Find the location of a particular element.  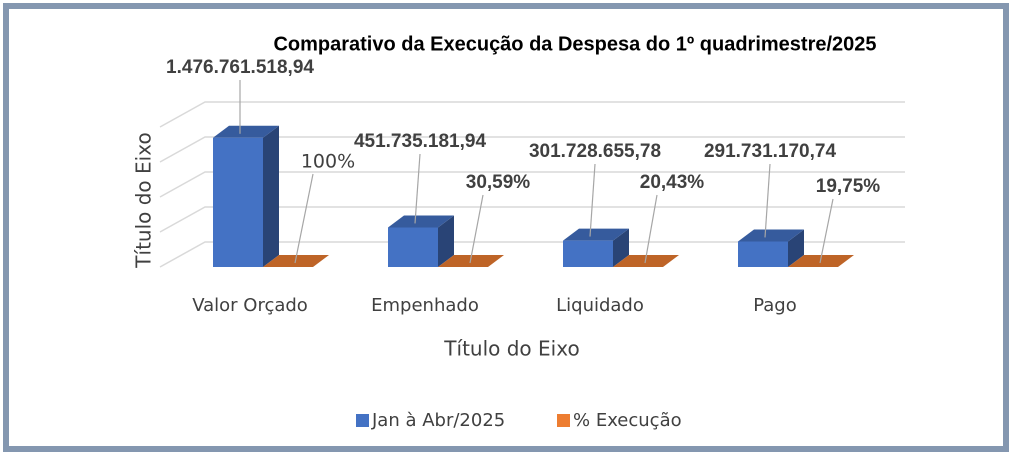

data-label: 30,59% is located at coordinates (498, 182).